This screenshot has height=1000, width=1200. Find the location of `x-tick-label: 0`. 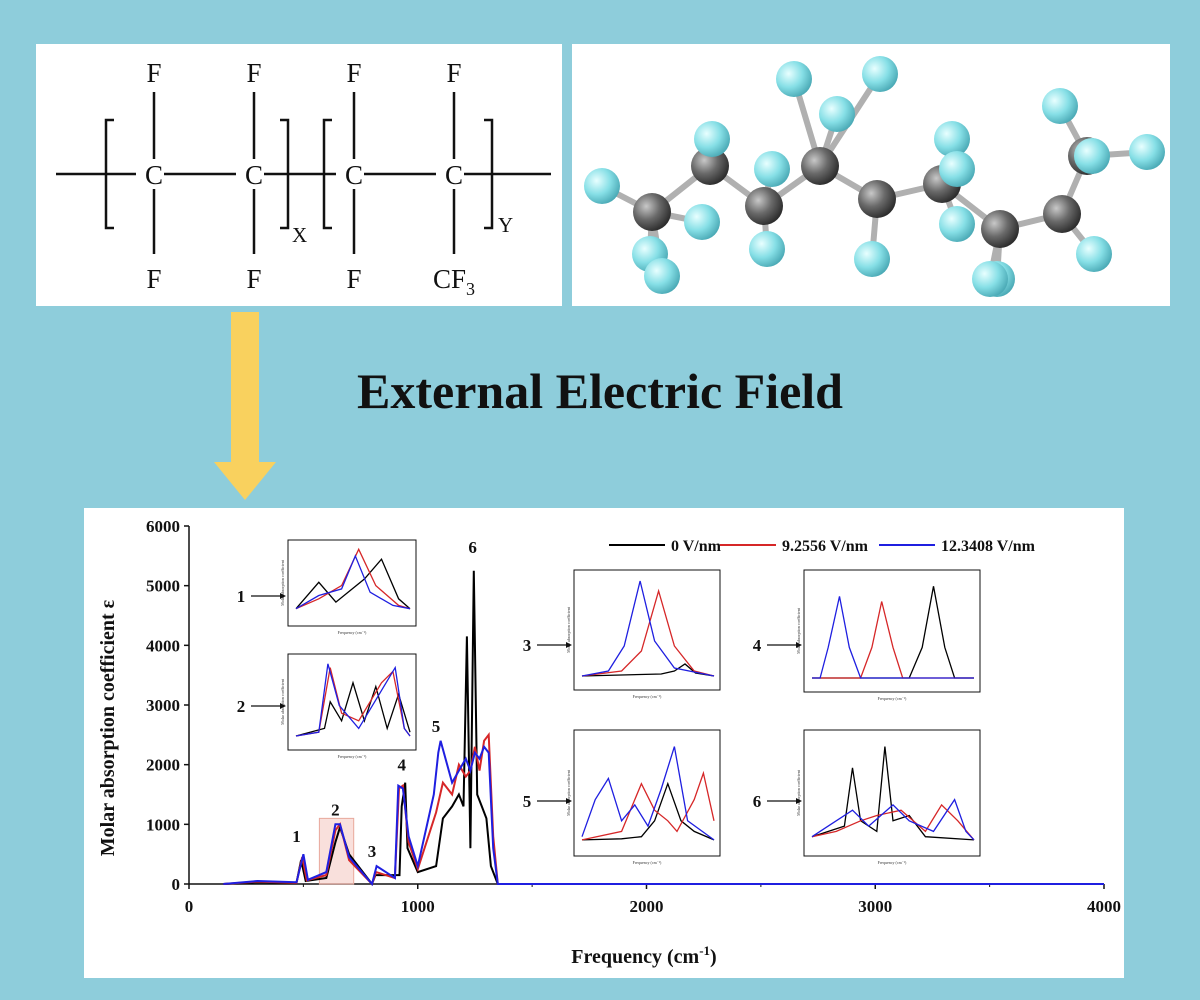

x-tick-label: 0 is located at coordinates (189, 906).